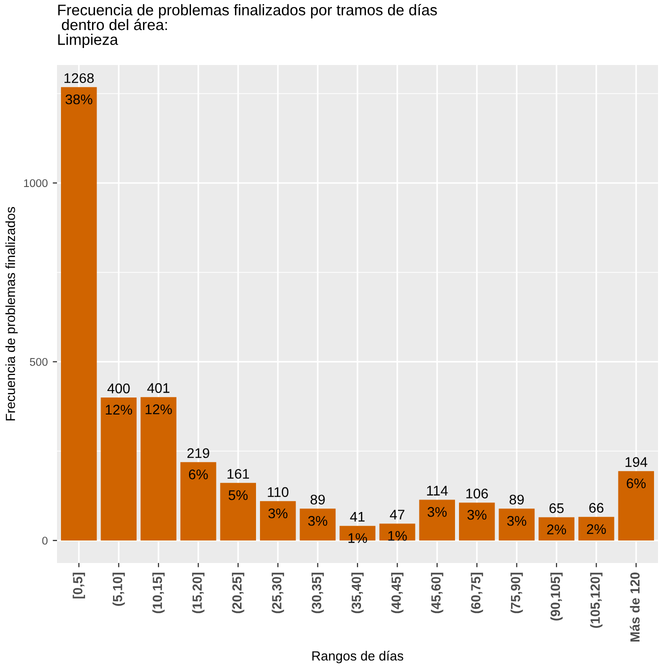 Image resolution: width=661 pixels, height=668 pixels. I want to click on x-tick-label: Más de 120, so click(635, 607).